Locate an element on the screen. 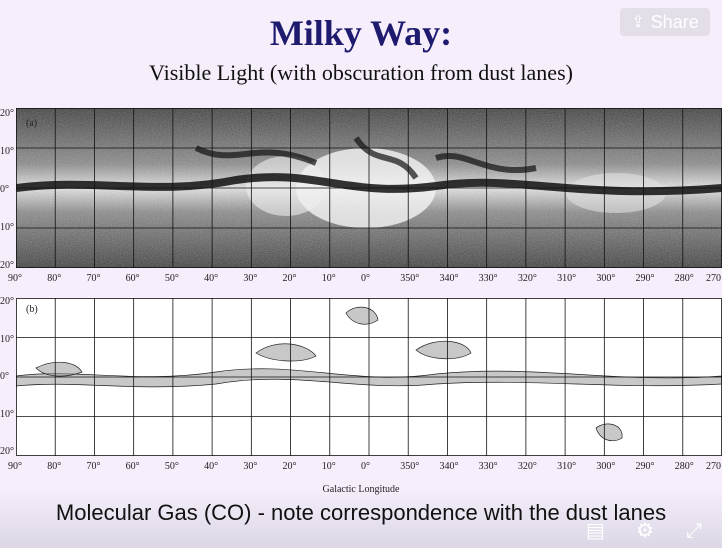  captions-icon: ▤ is located at coordinates (595, 530).